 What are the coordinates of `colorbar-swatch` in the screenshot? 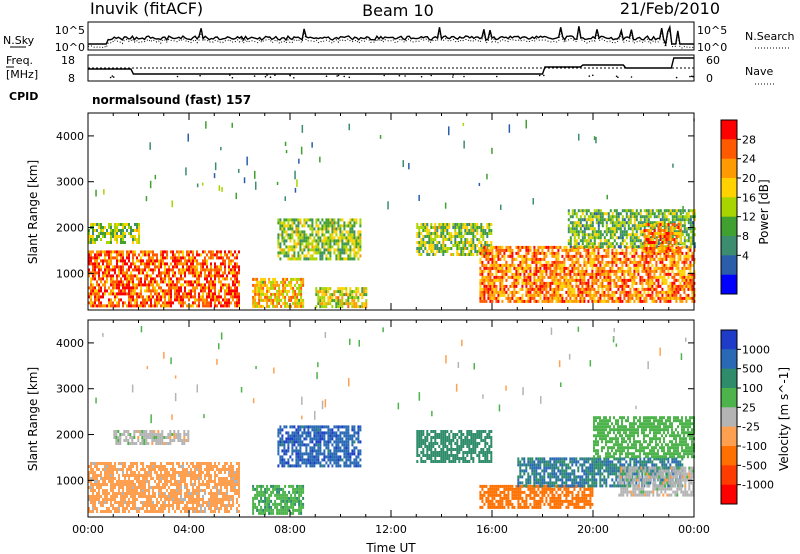 It's located at (729, 149).